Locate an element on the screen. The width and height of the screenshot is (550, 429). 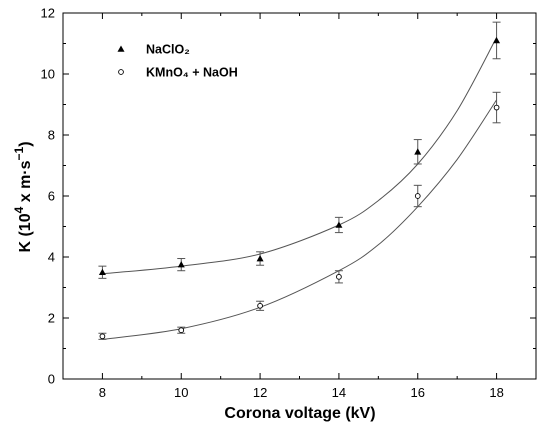
y-axis-title-exp2: −1 is located at coordinates (19, 153).